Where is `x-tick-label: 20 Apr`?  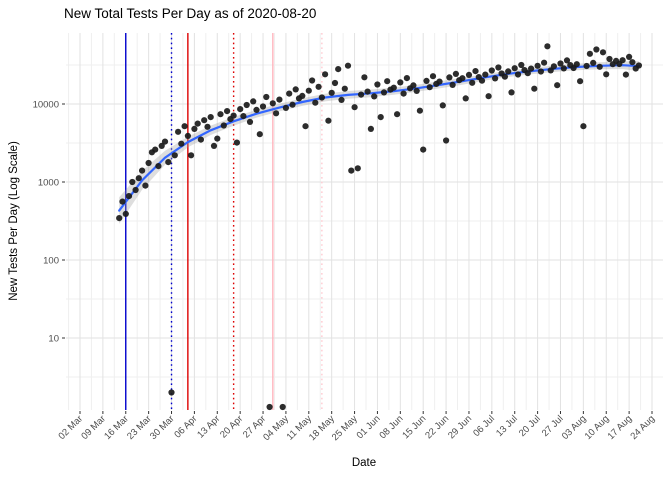 x-tick-label: 20 Apr is located at coordinates (231, 426).